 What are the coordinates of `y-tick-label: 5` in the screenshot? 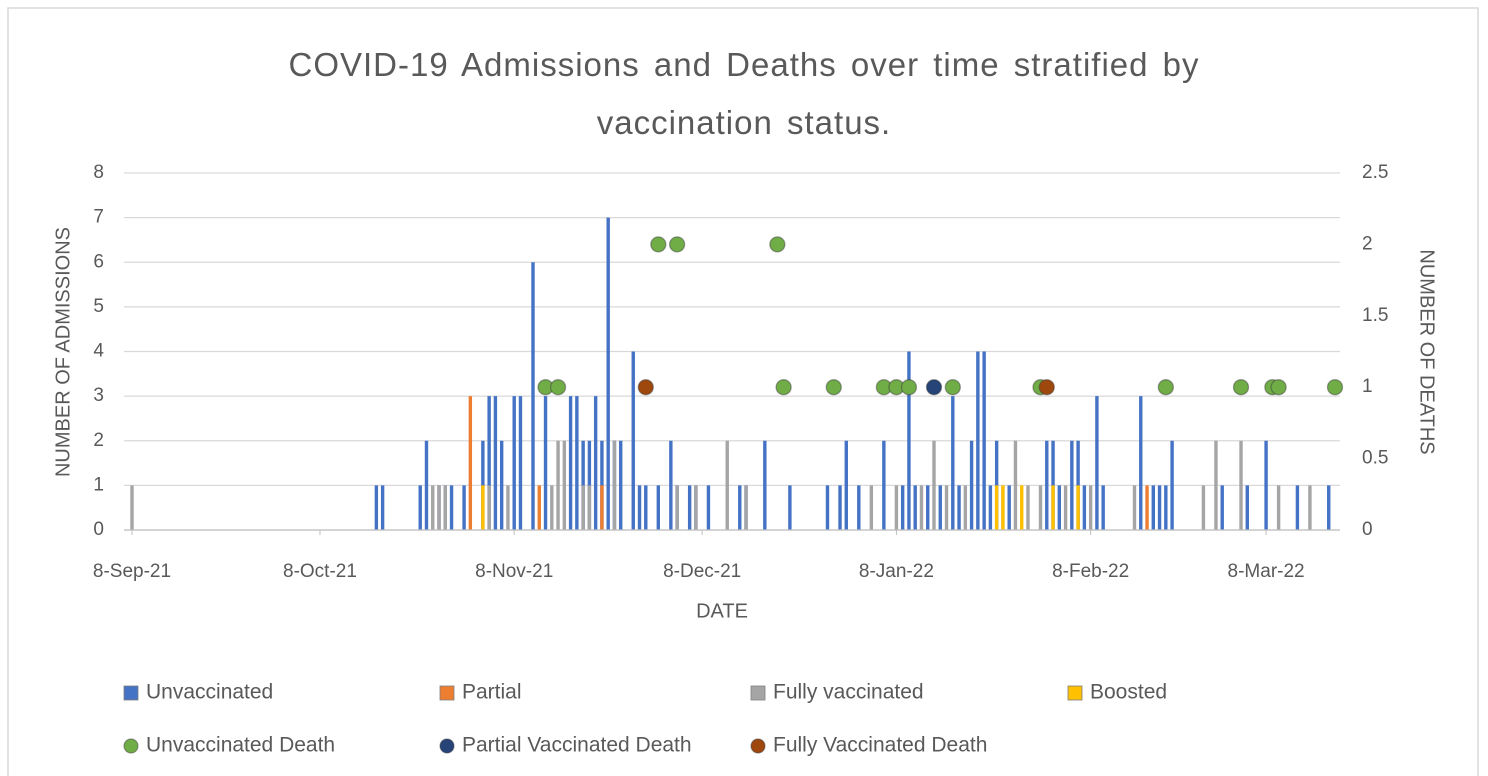 It's located at (98, 306).